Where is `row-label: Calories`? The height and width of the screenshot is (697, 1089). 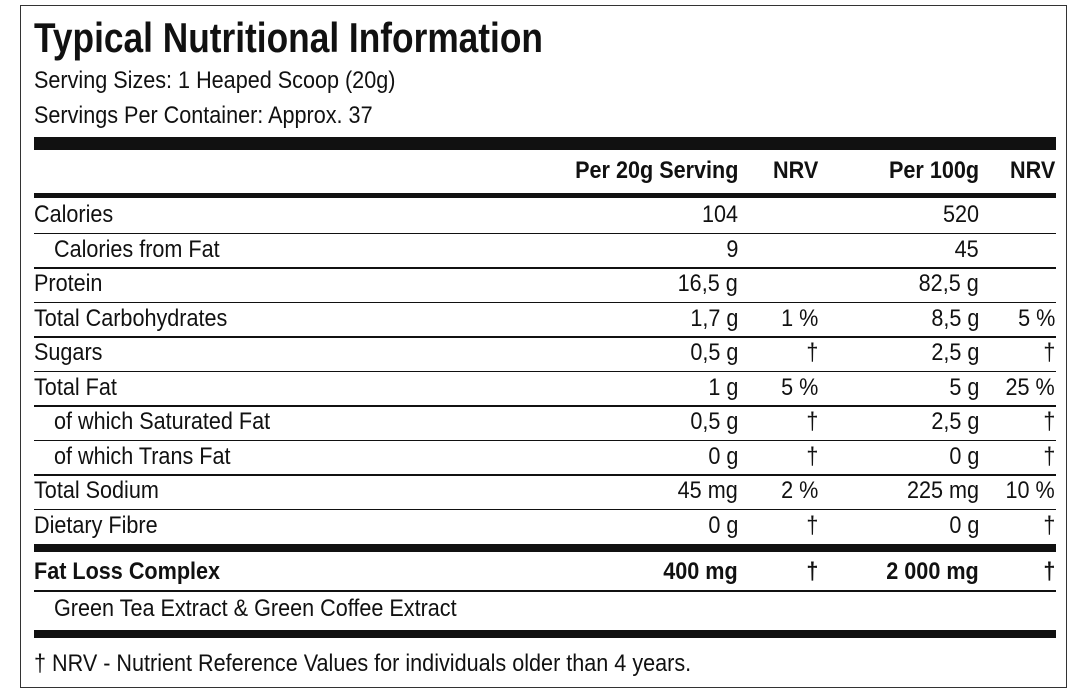
row-label: Calories is located at coordinates (74, 214).